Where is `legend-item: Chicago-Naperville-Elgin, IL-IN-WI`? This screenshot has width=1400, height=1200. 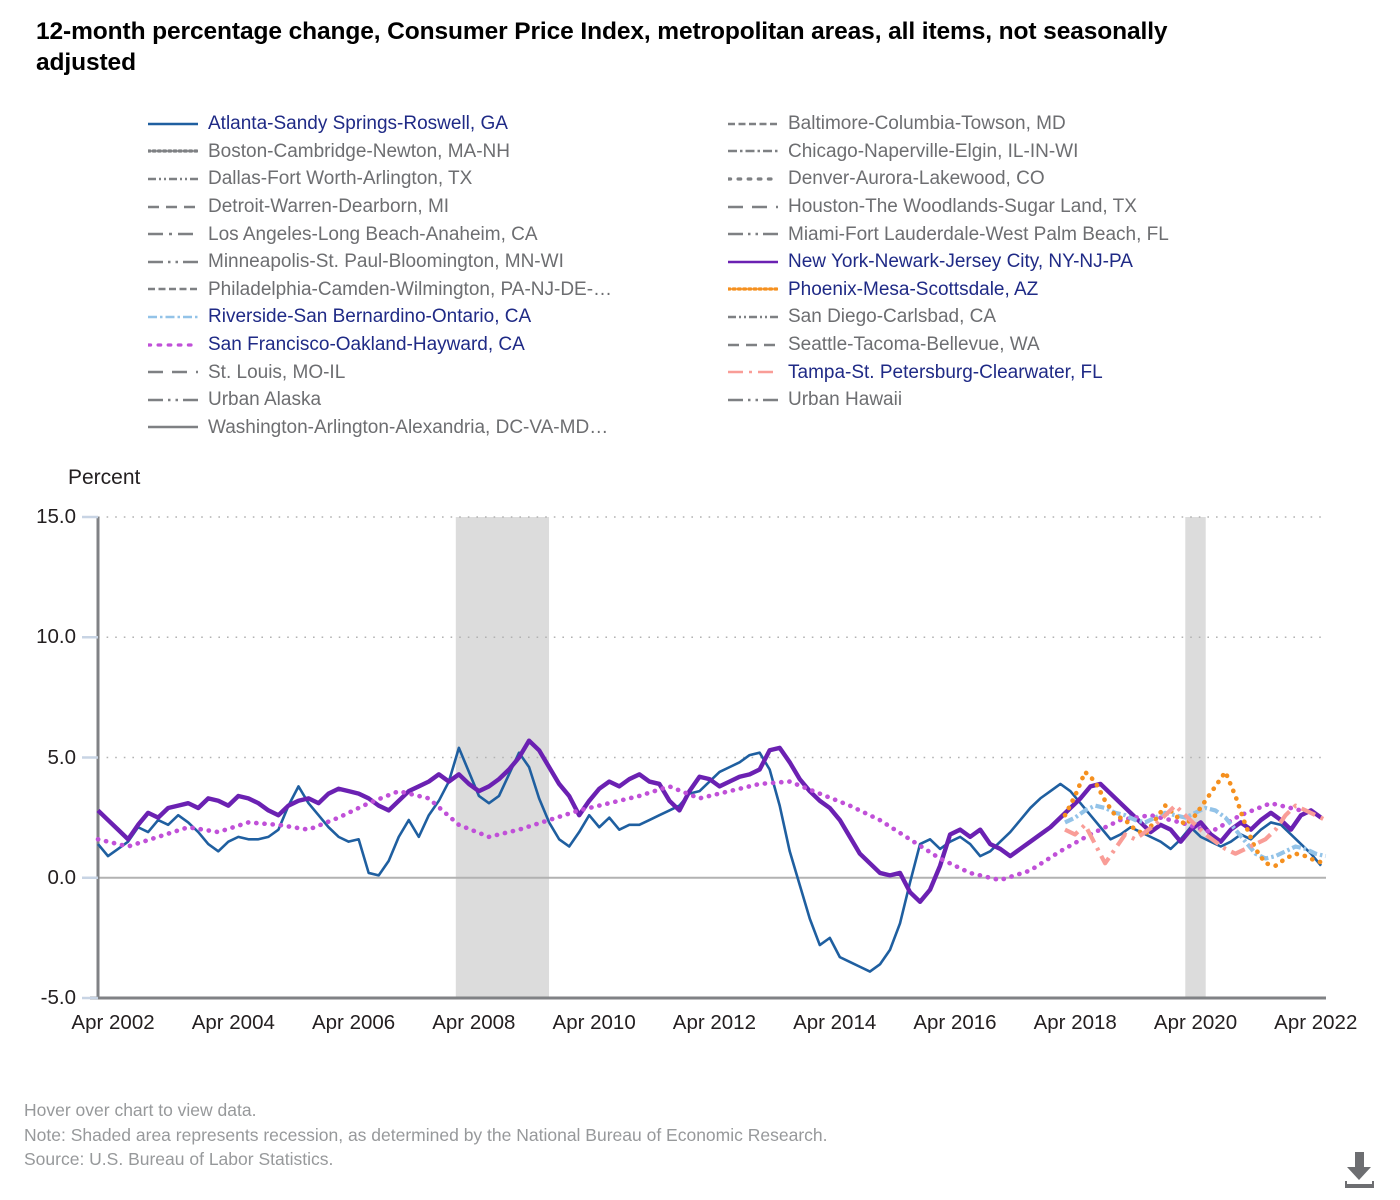
legend-item: Chicago-Naperville-Elgin, IL-IN-WI is located at coordinates (1018, 152).